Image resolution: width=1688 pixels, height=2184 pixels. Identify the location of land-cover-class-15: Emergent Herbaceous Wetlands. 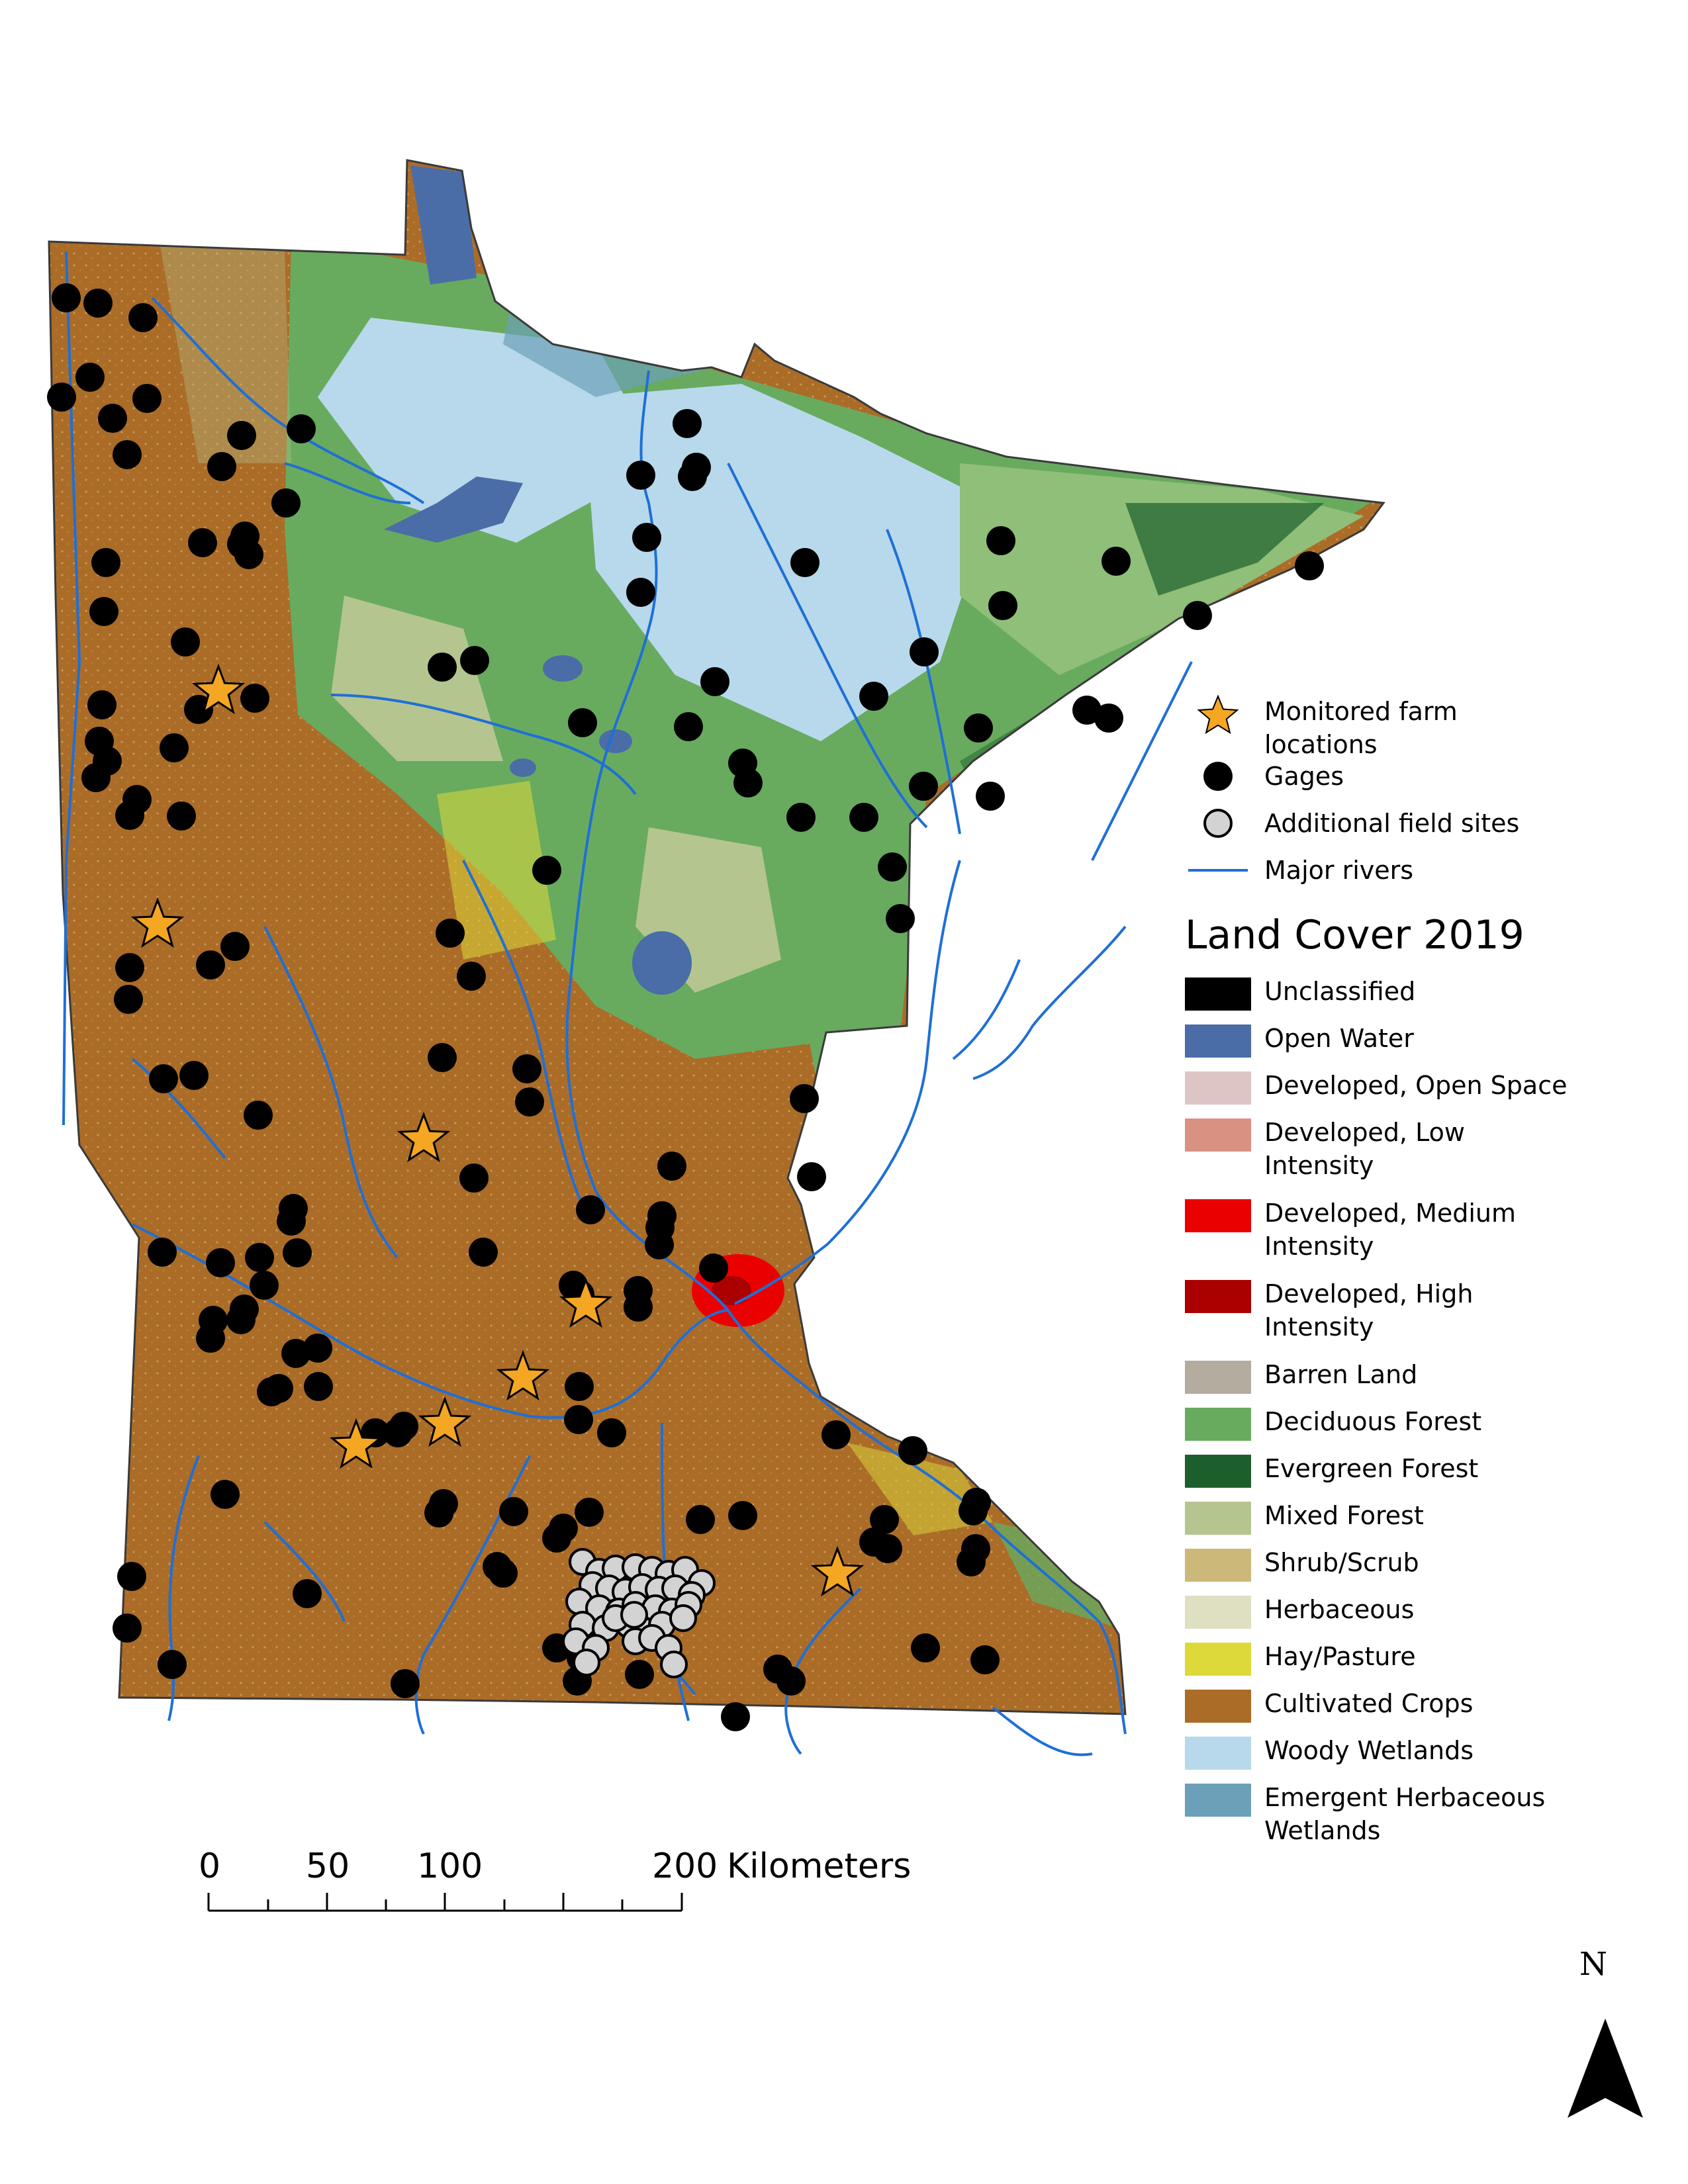
(1416, 1821).